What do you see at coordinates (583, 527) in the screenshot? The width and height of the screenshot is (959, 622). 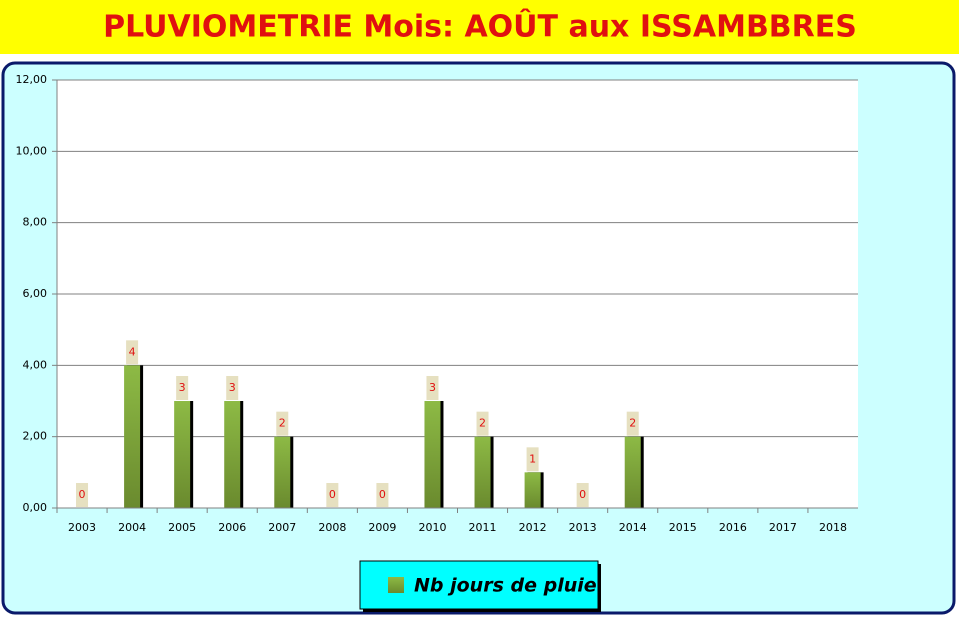 I see `x-tick-label: 2013` at bounding box center [583, 527].